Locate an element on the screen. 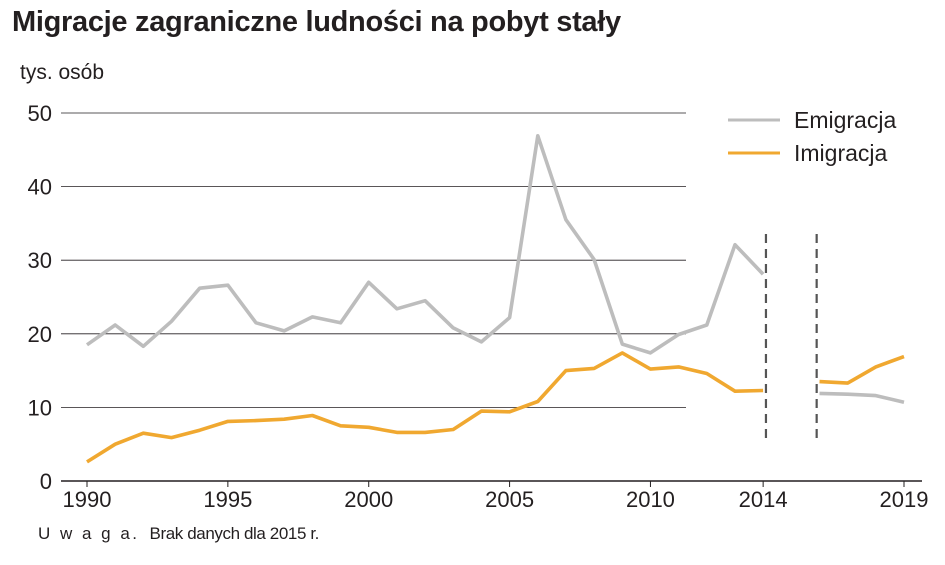 Image resolution: width=945 pixels, height=565 pixels. x-tick-labels: 1990 1995 2000 2005 2010 2014 2019 is located at coordinates (496, 499).